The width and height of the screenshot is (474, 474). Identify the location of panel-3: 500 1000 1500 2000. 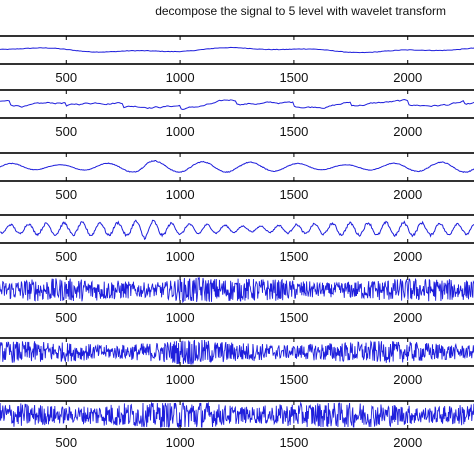
(237, 177).